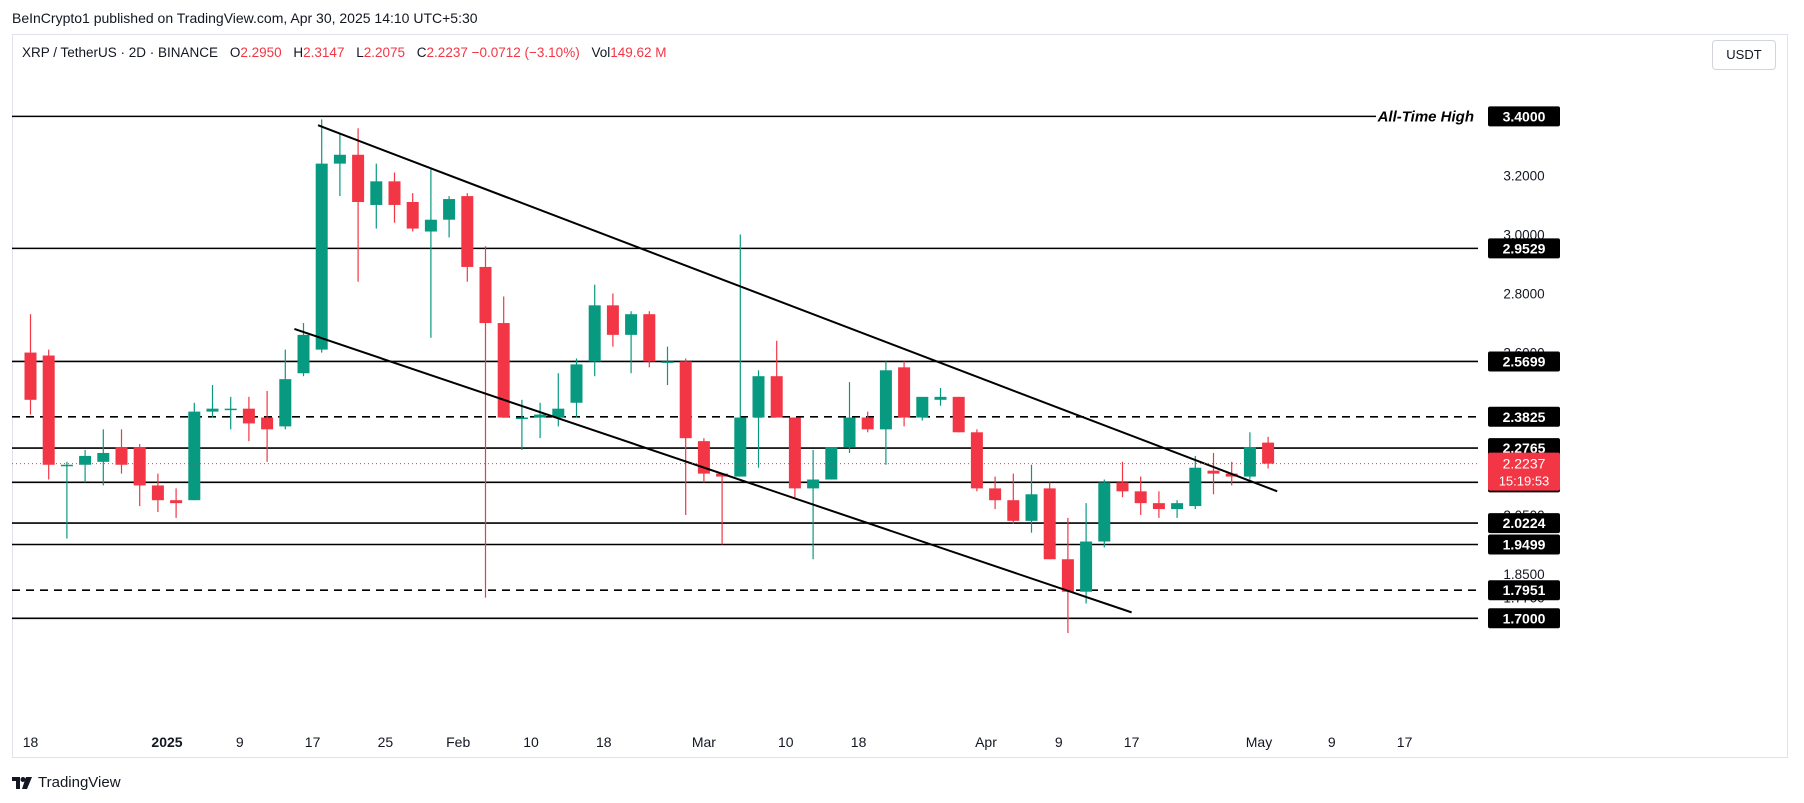 The image size is (1804, 803). I want to click on x-tick-label: Apr, so click(986, 742).